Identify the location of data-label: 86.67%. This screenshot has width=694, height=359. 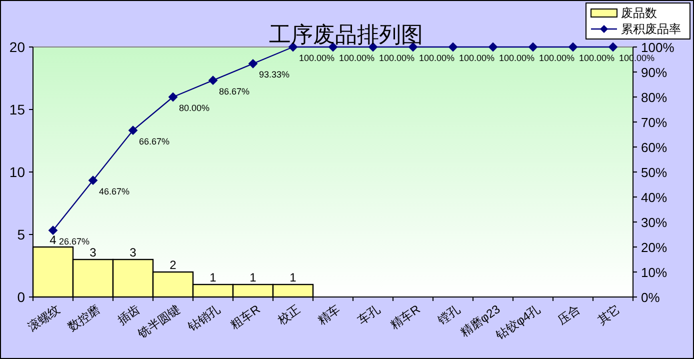
(234, 91).